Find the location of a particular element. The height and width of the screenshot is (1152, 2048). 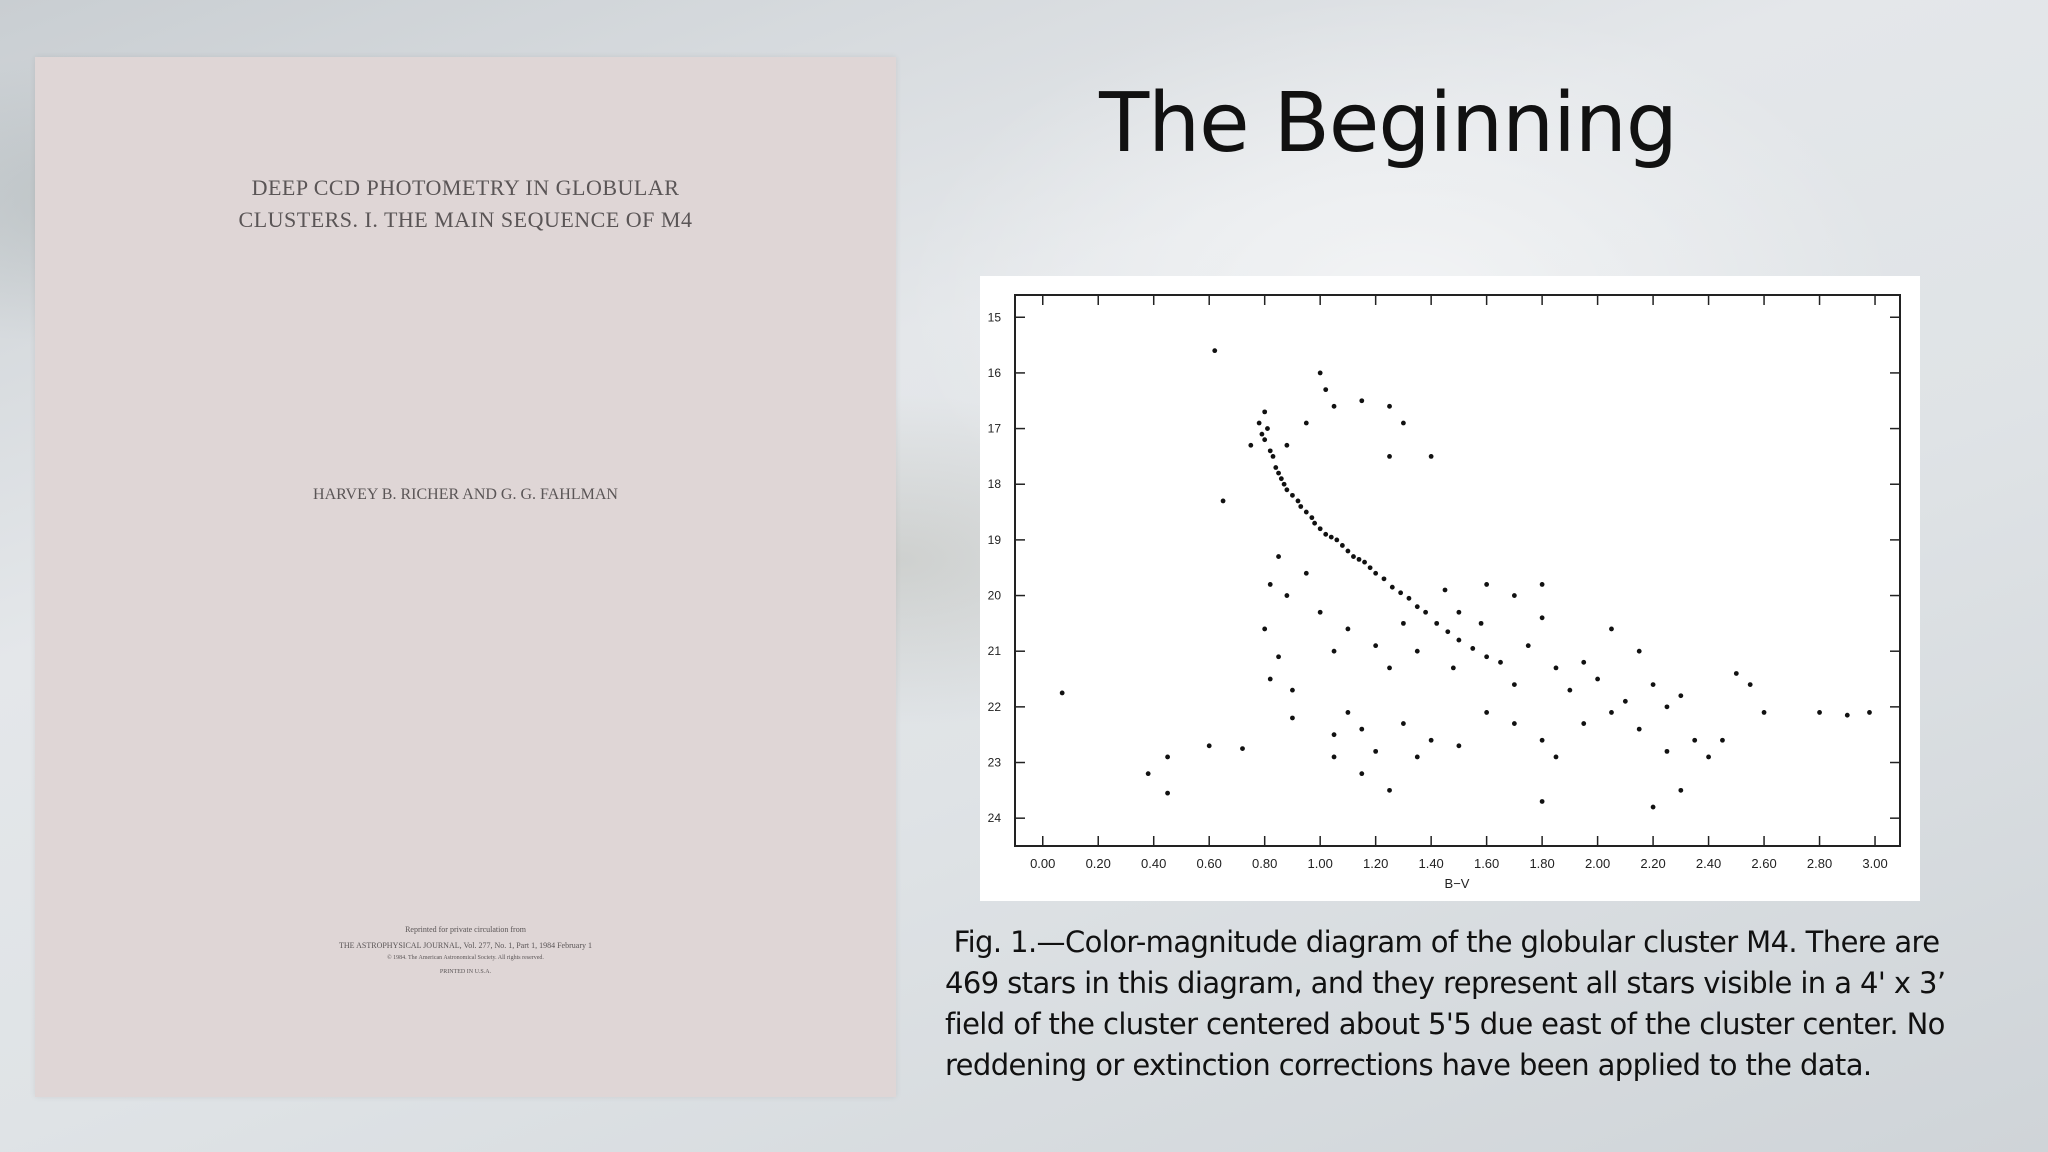

x-tick-label: 1.00 is located at coordinates (1320, 863).